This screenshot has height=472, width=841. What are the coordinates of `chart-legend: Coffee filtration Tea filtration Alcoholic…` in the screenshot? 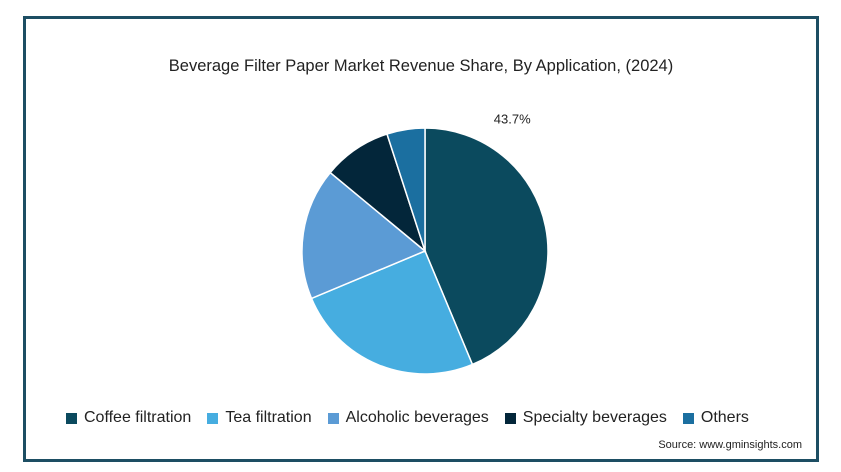 It's located at (415, 418).